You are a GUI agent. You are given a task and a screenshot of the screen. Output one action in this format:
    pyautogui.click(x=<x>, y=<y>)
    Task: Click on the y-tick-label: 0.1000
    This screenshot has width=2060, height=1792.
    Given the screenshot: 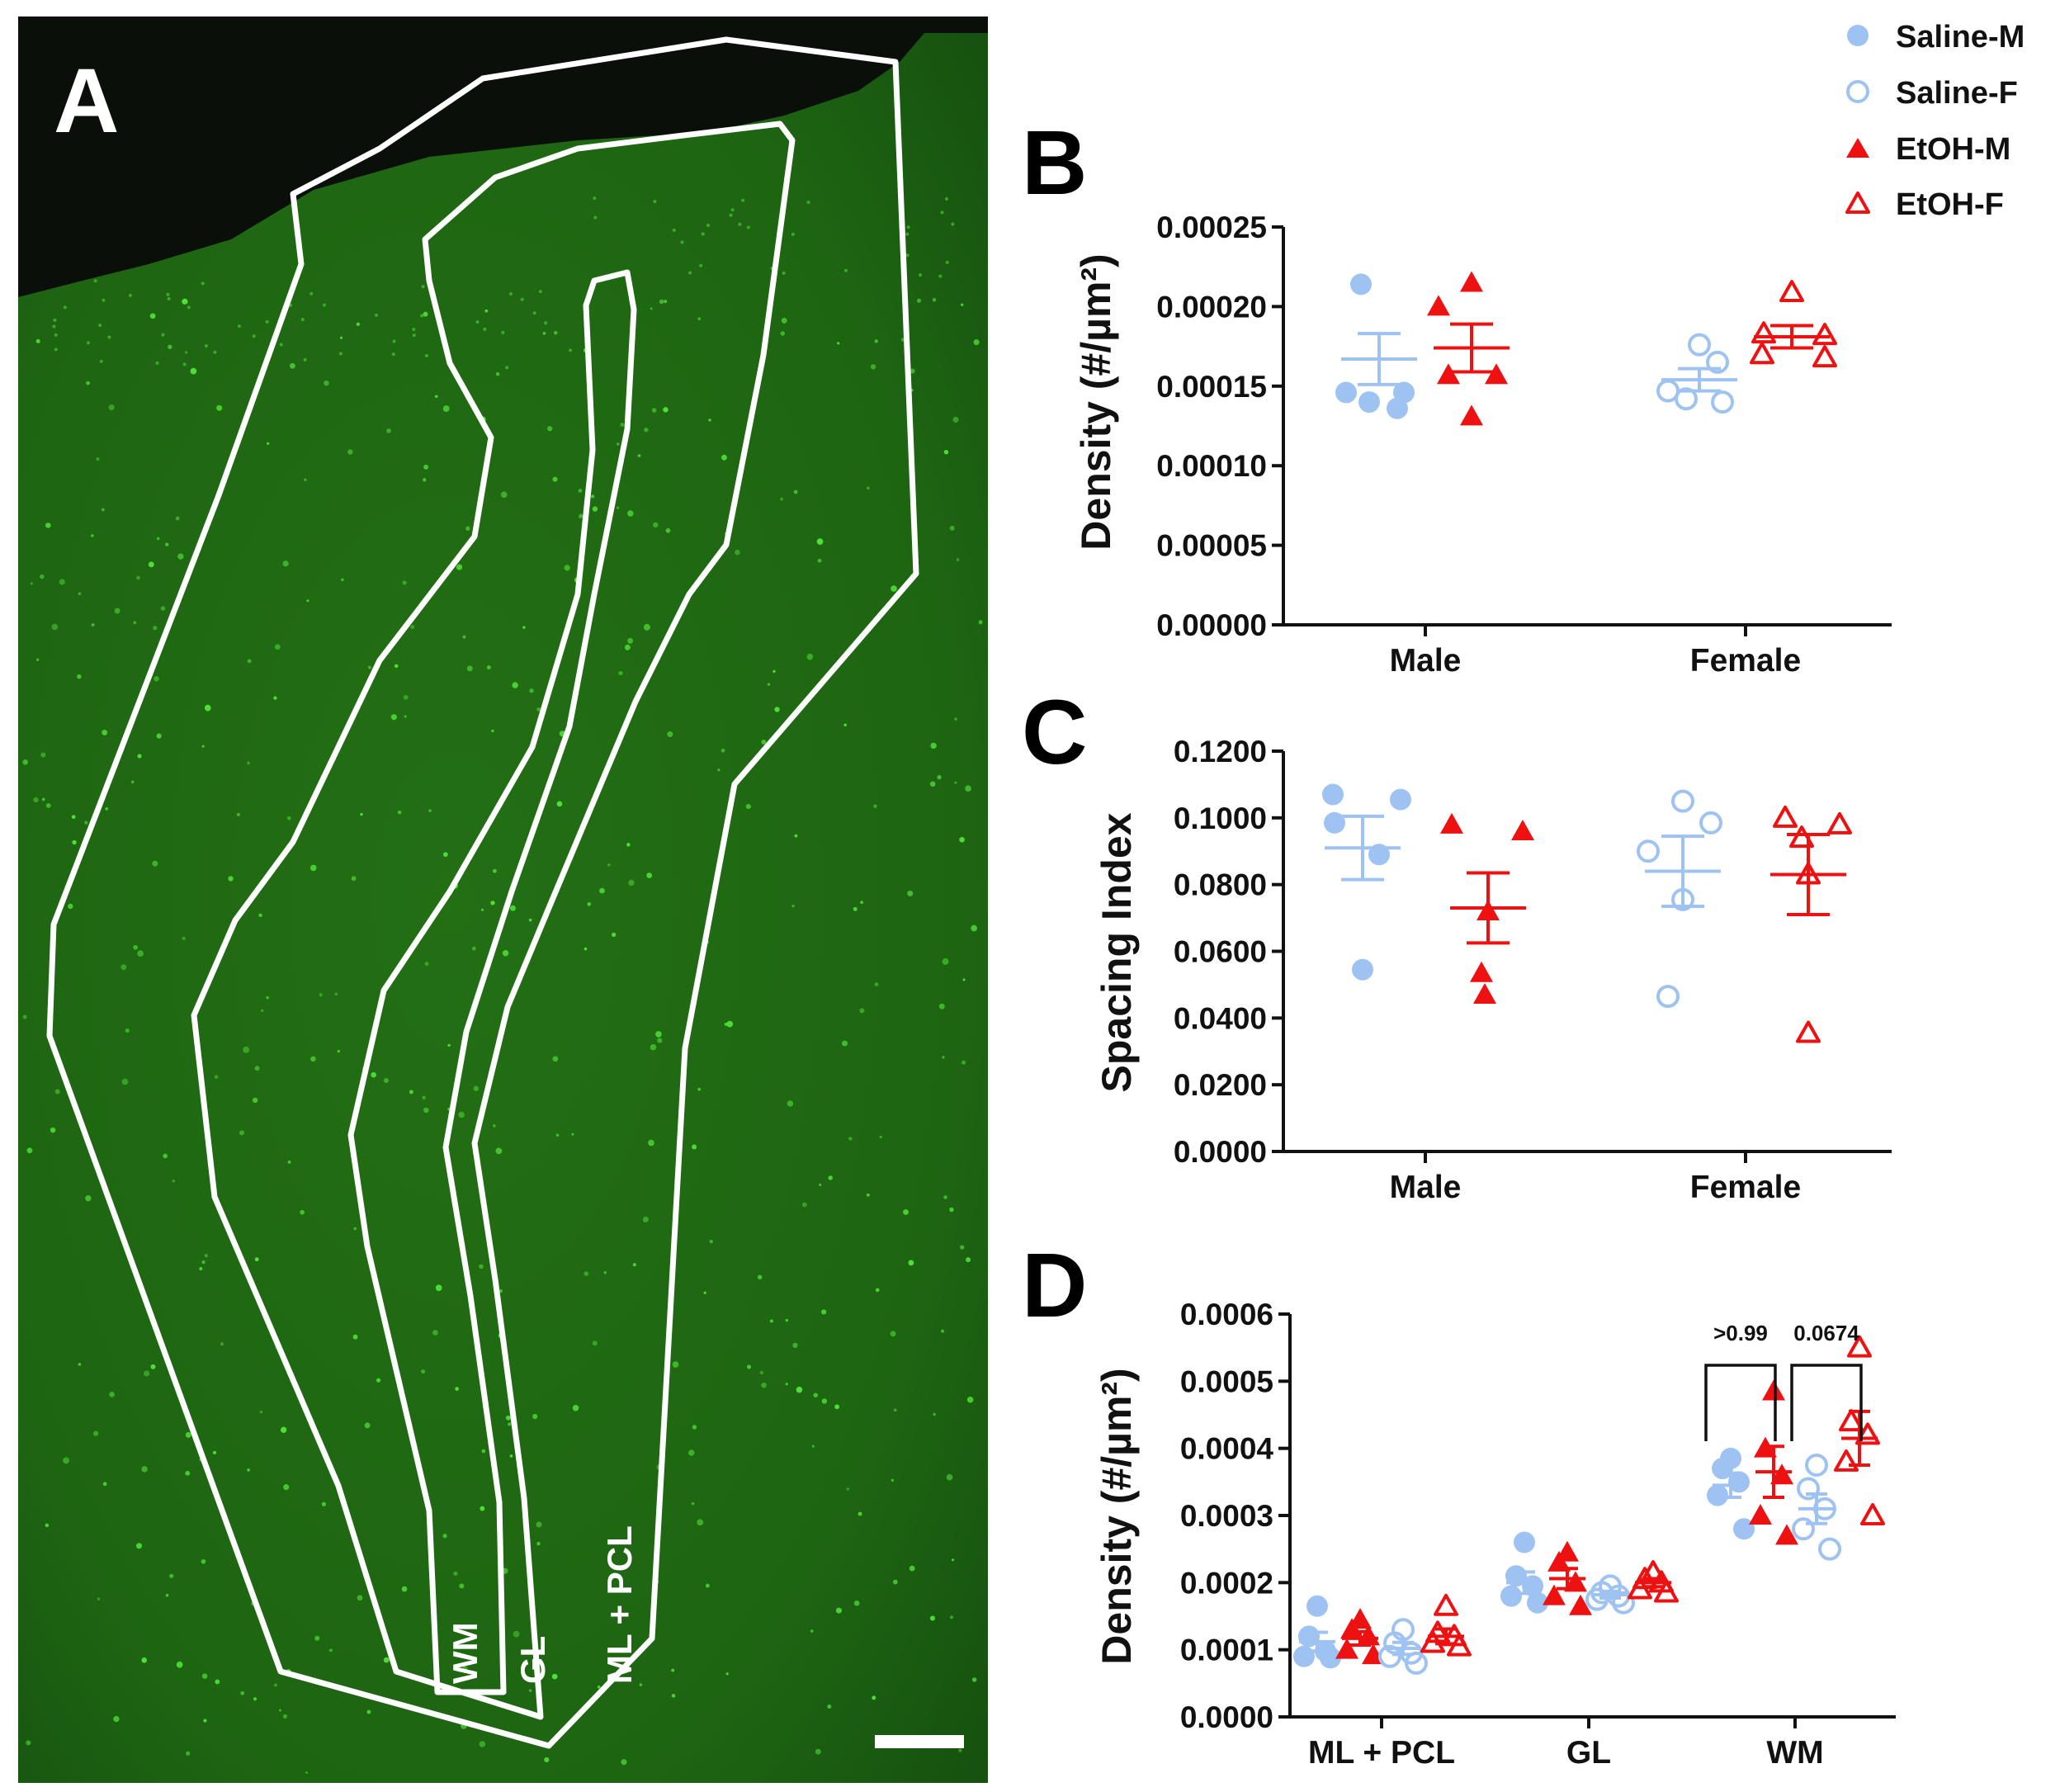 What is the action you would take?
    pyautogui.click(x=1220, y=818)
    